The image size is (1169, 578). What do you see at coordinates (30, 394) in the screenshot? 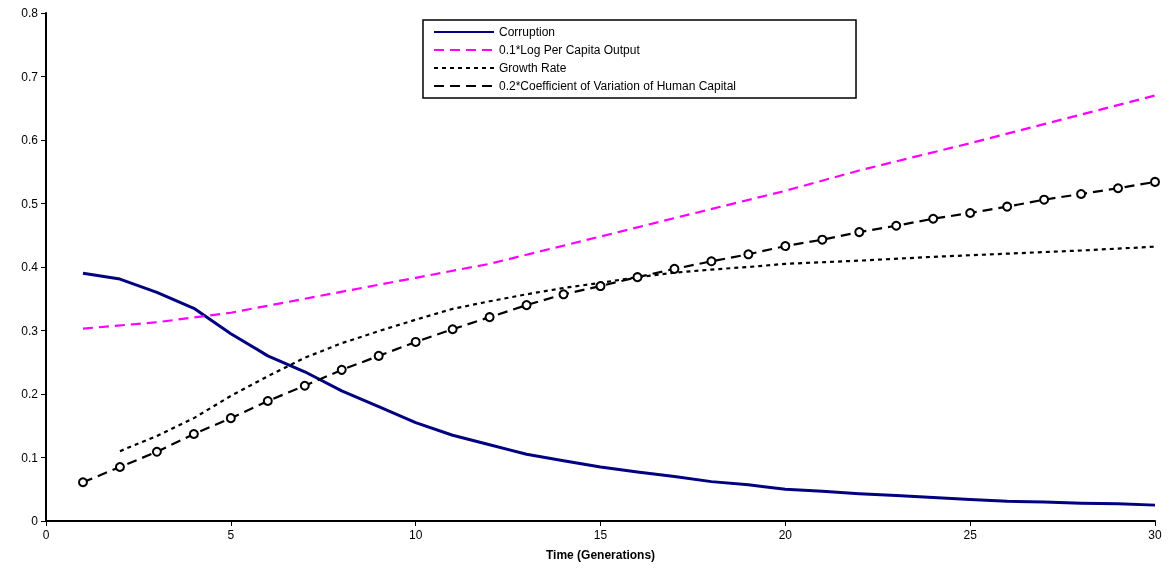
I see `y-tick-label: 0.2` at bounding box center [30, 394].